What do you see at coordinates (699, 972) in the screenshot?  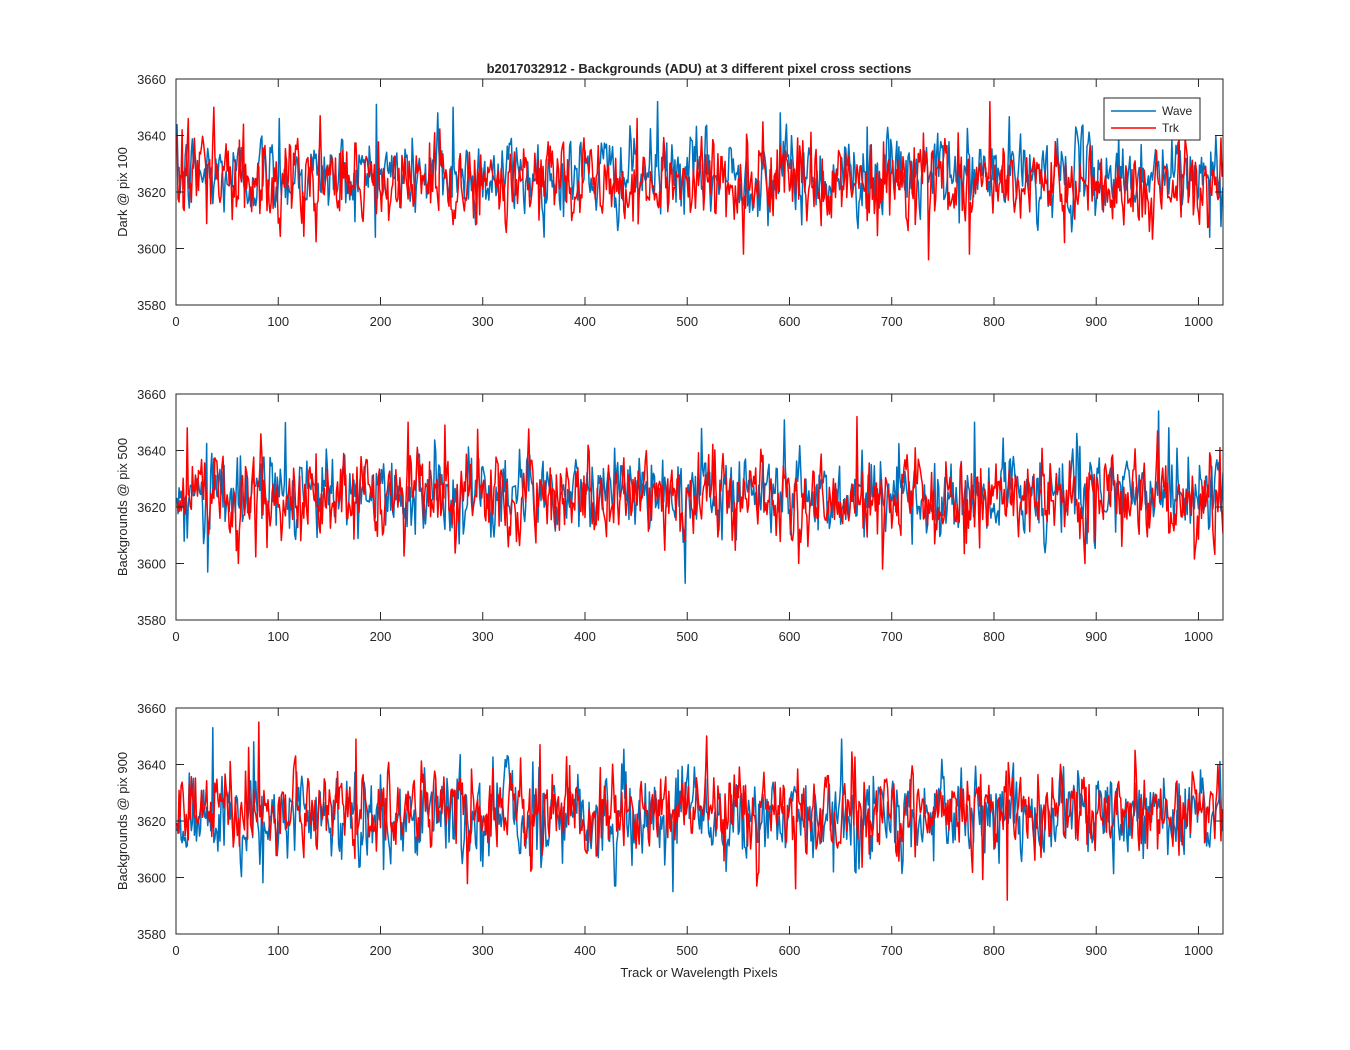 I see `x-axis-label: Track or Wavelength Pixels` at bounding box center [699, 972].